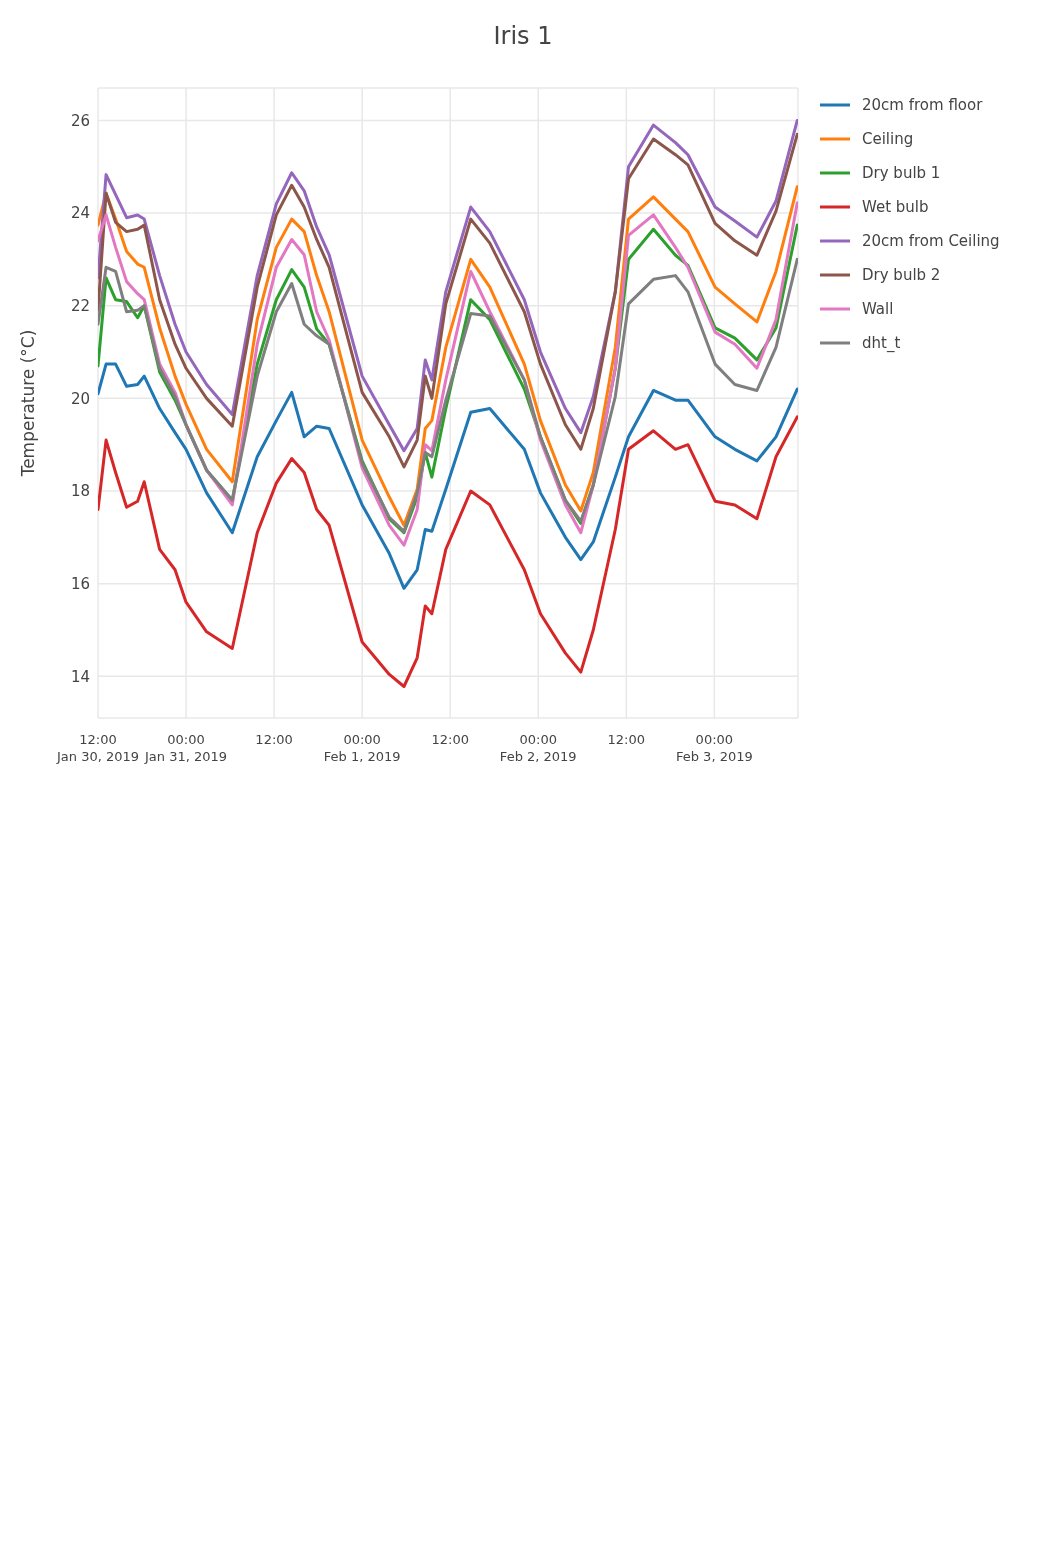 Image resolution: width=1046 pixels, height=1553 pixels. I want to click on legend-label: 20cm from floor, so click(922, 105).